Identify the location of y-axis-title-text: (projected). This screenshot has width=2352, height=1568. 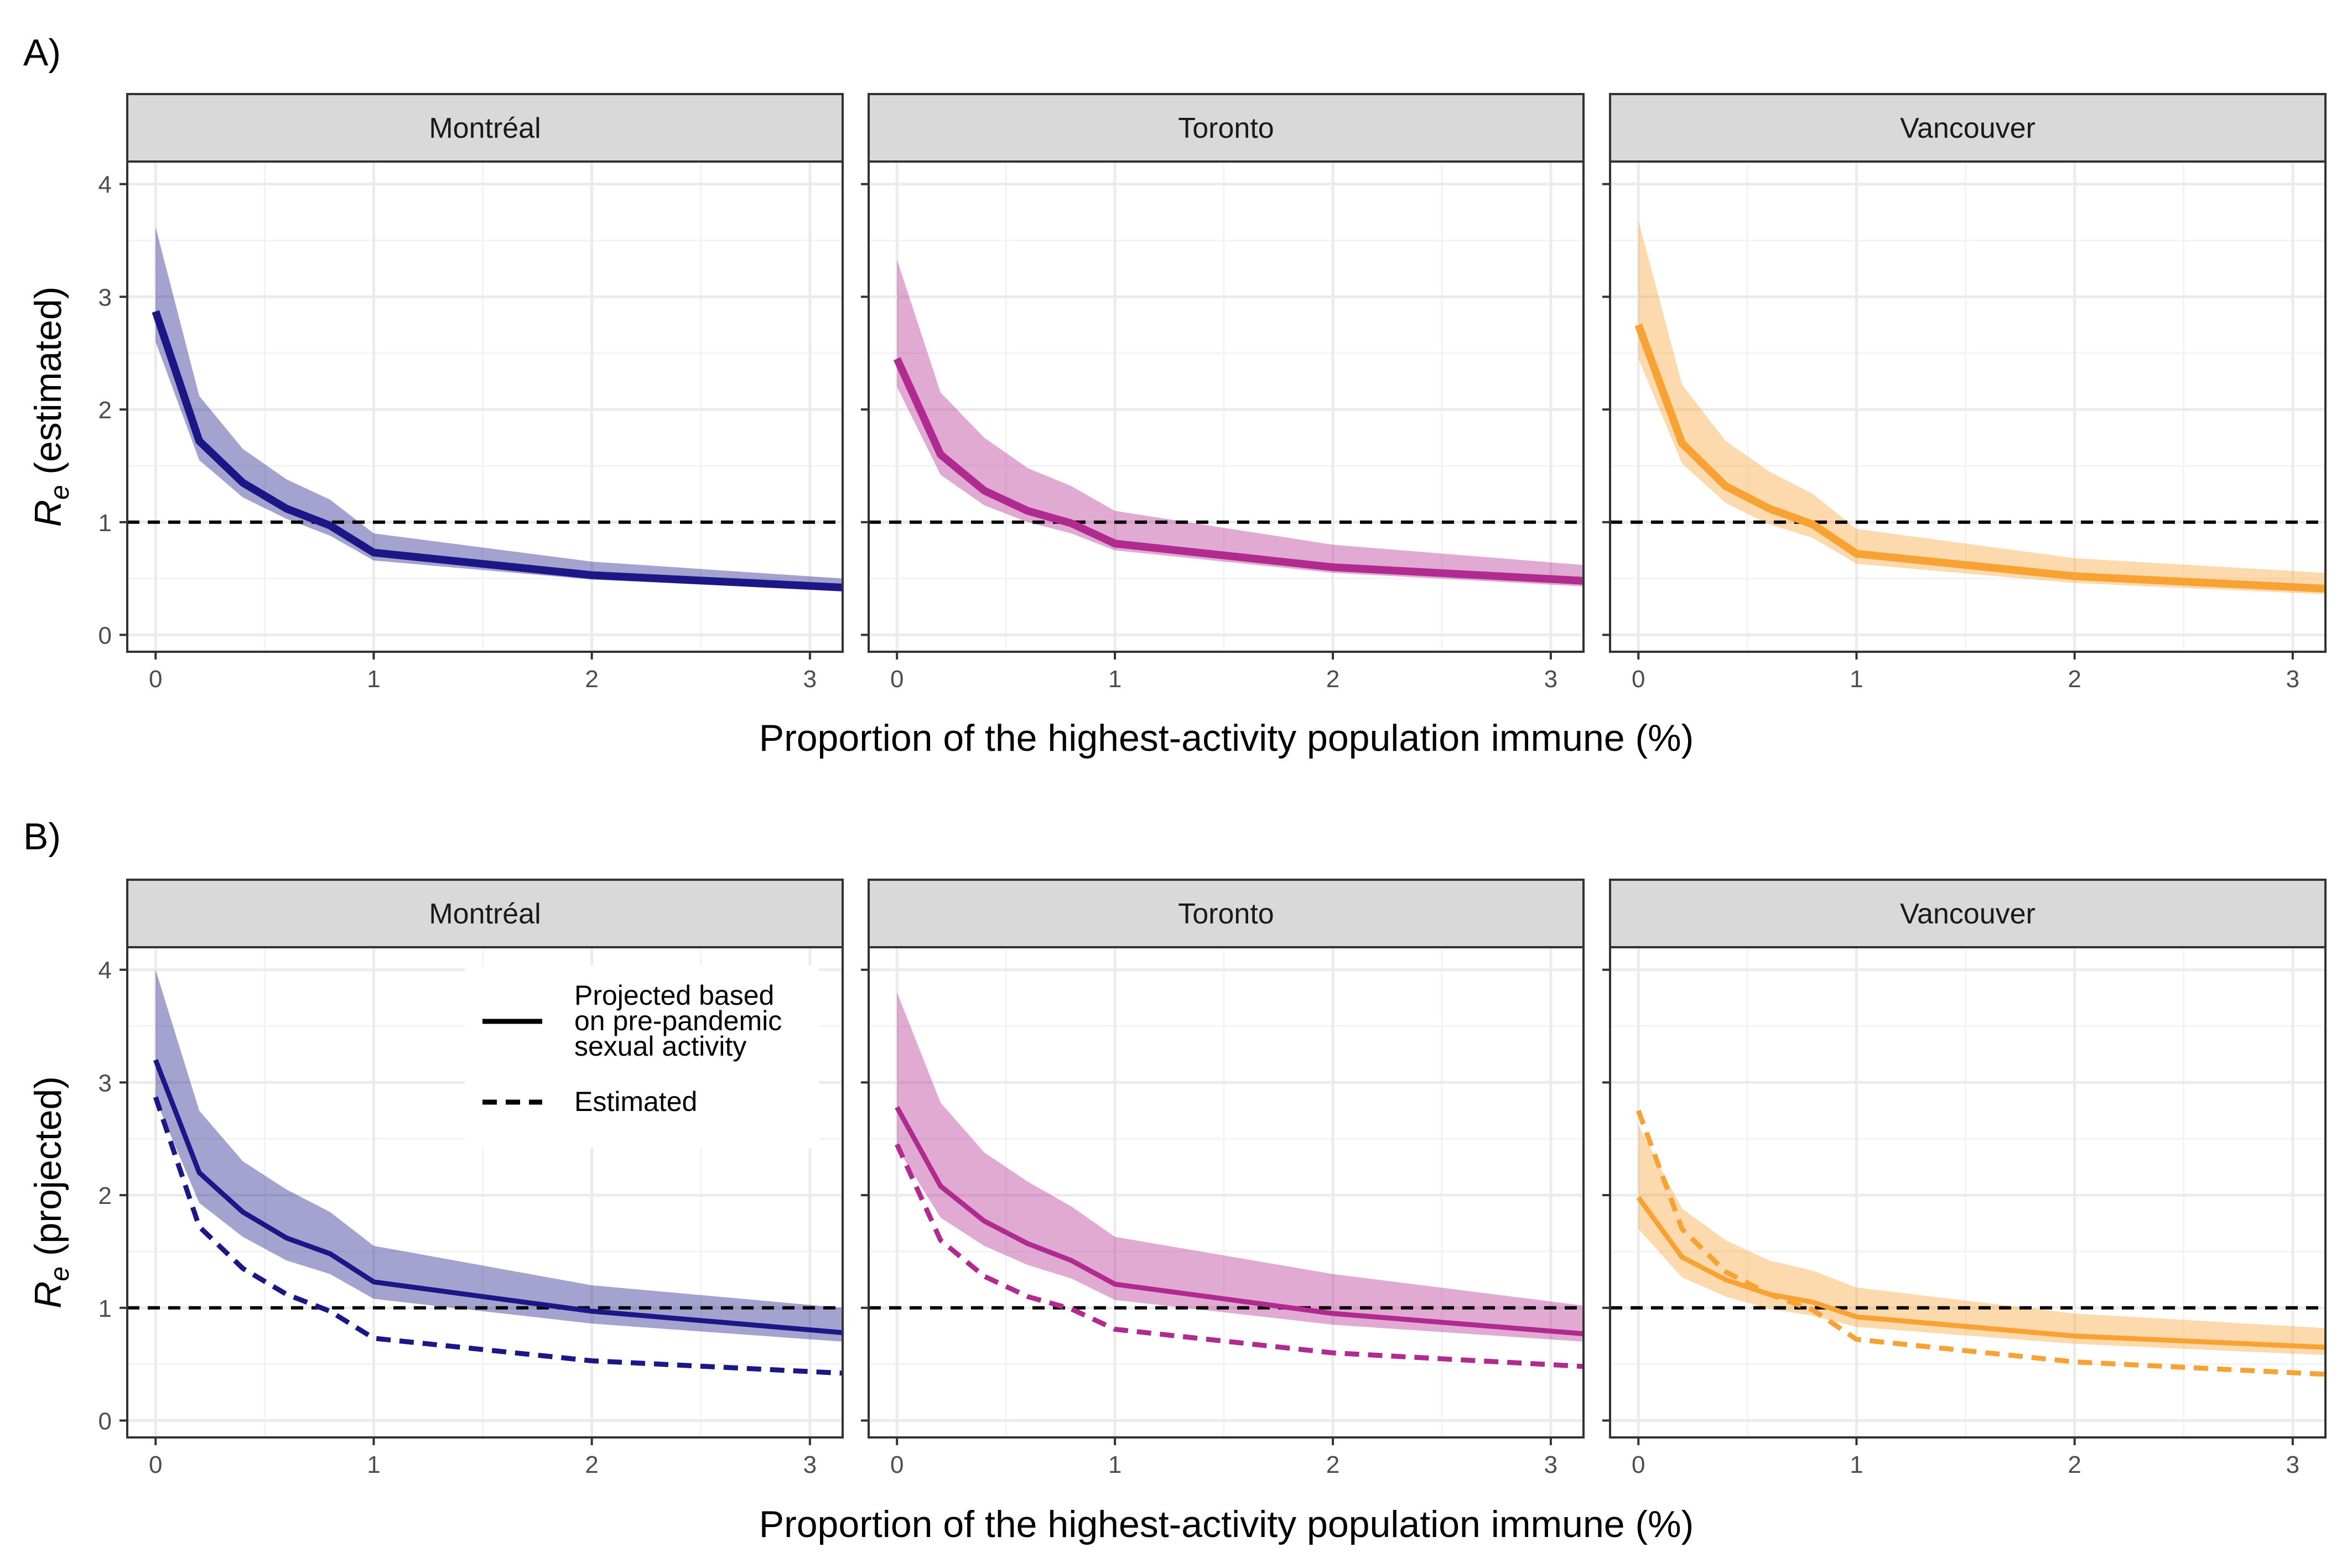
(48, 1171).